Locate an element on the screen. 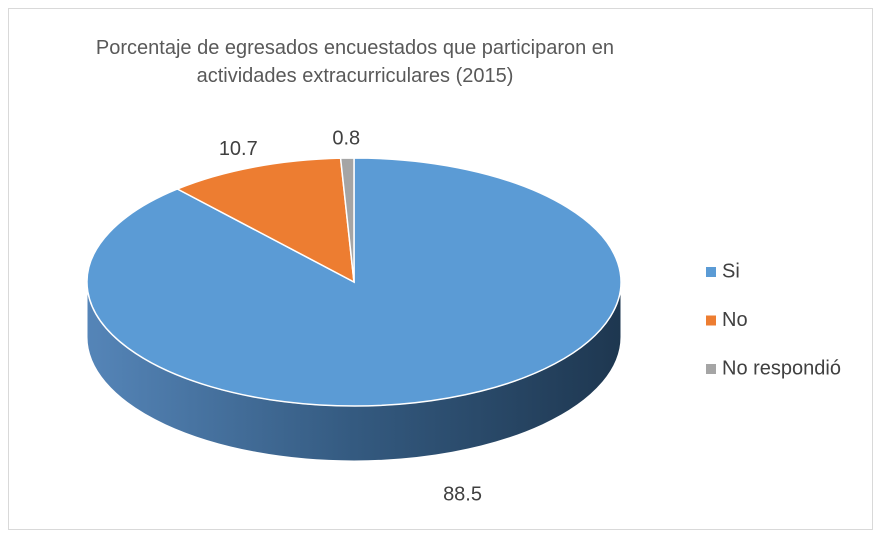  data-label: 0.8 is located at coordinates (346, 139).